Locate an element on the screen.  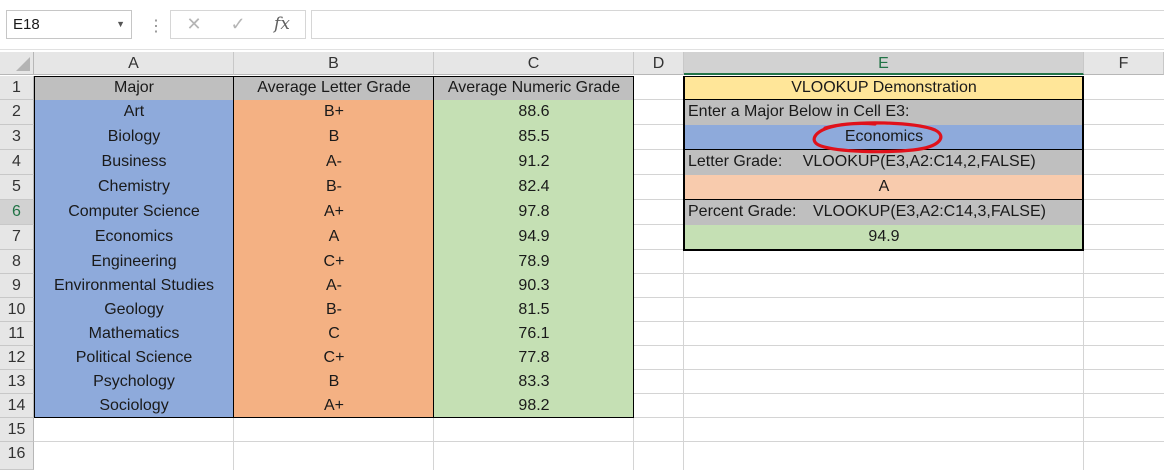
major-cell: Chemistry is located at coordinates (134, 187).